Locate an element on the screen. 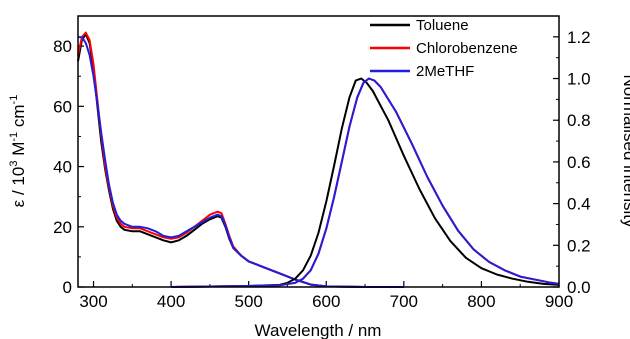 This screenshot has height=339, width=630. y-left-title-part1: ε / 10 is located at coordinates (18, 187).